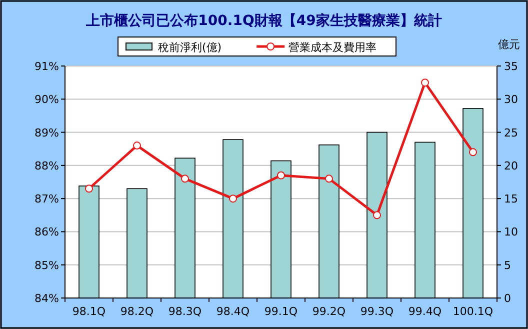 This screenshot has width=528, height=329. Describe the element at coordinates (281, 311) in the screenshot. I see `x-tick-label: 99.1Q` at that location.